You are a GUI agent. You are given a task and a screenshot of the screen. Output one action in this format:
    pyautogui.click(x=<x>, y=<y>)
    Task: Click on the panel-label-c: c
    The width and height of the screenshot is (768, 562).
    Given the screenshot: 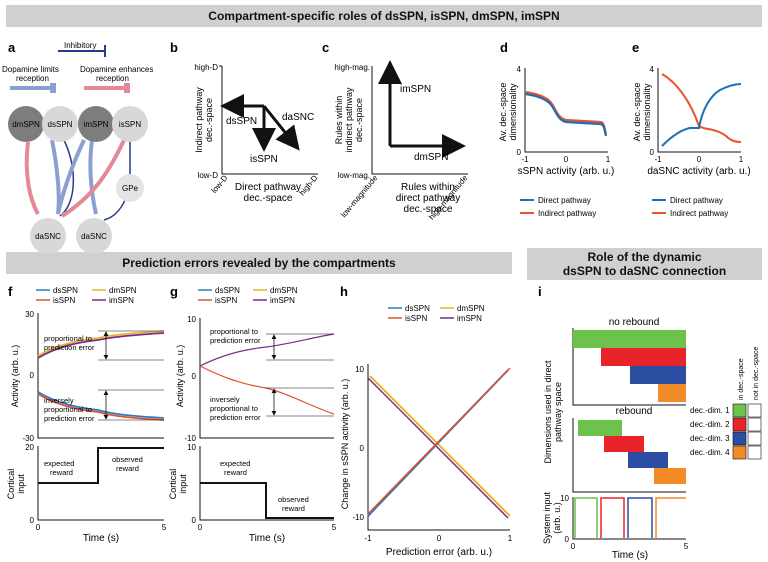 What is the action you would take?
    pyautogui.click(x=325, y=47)
    